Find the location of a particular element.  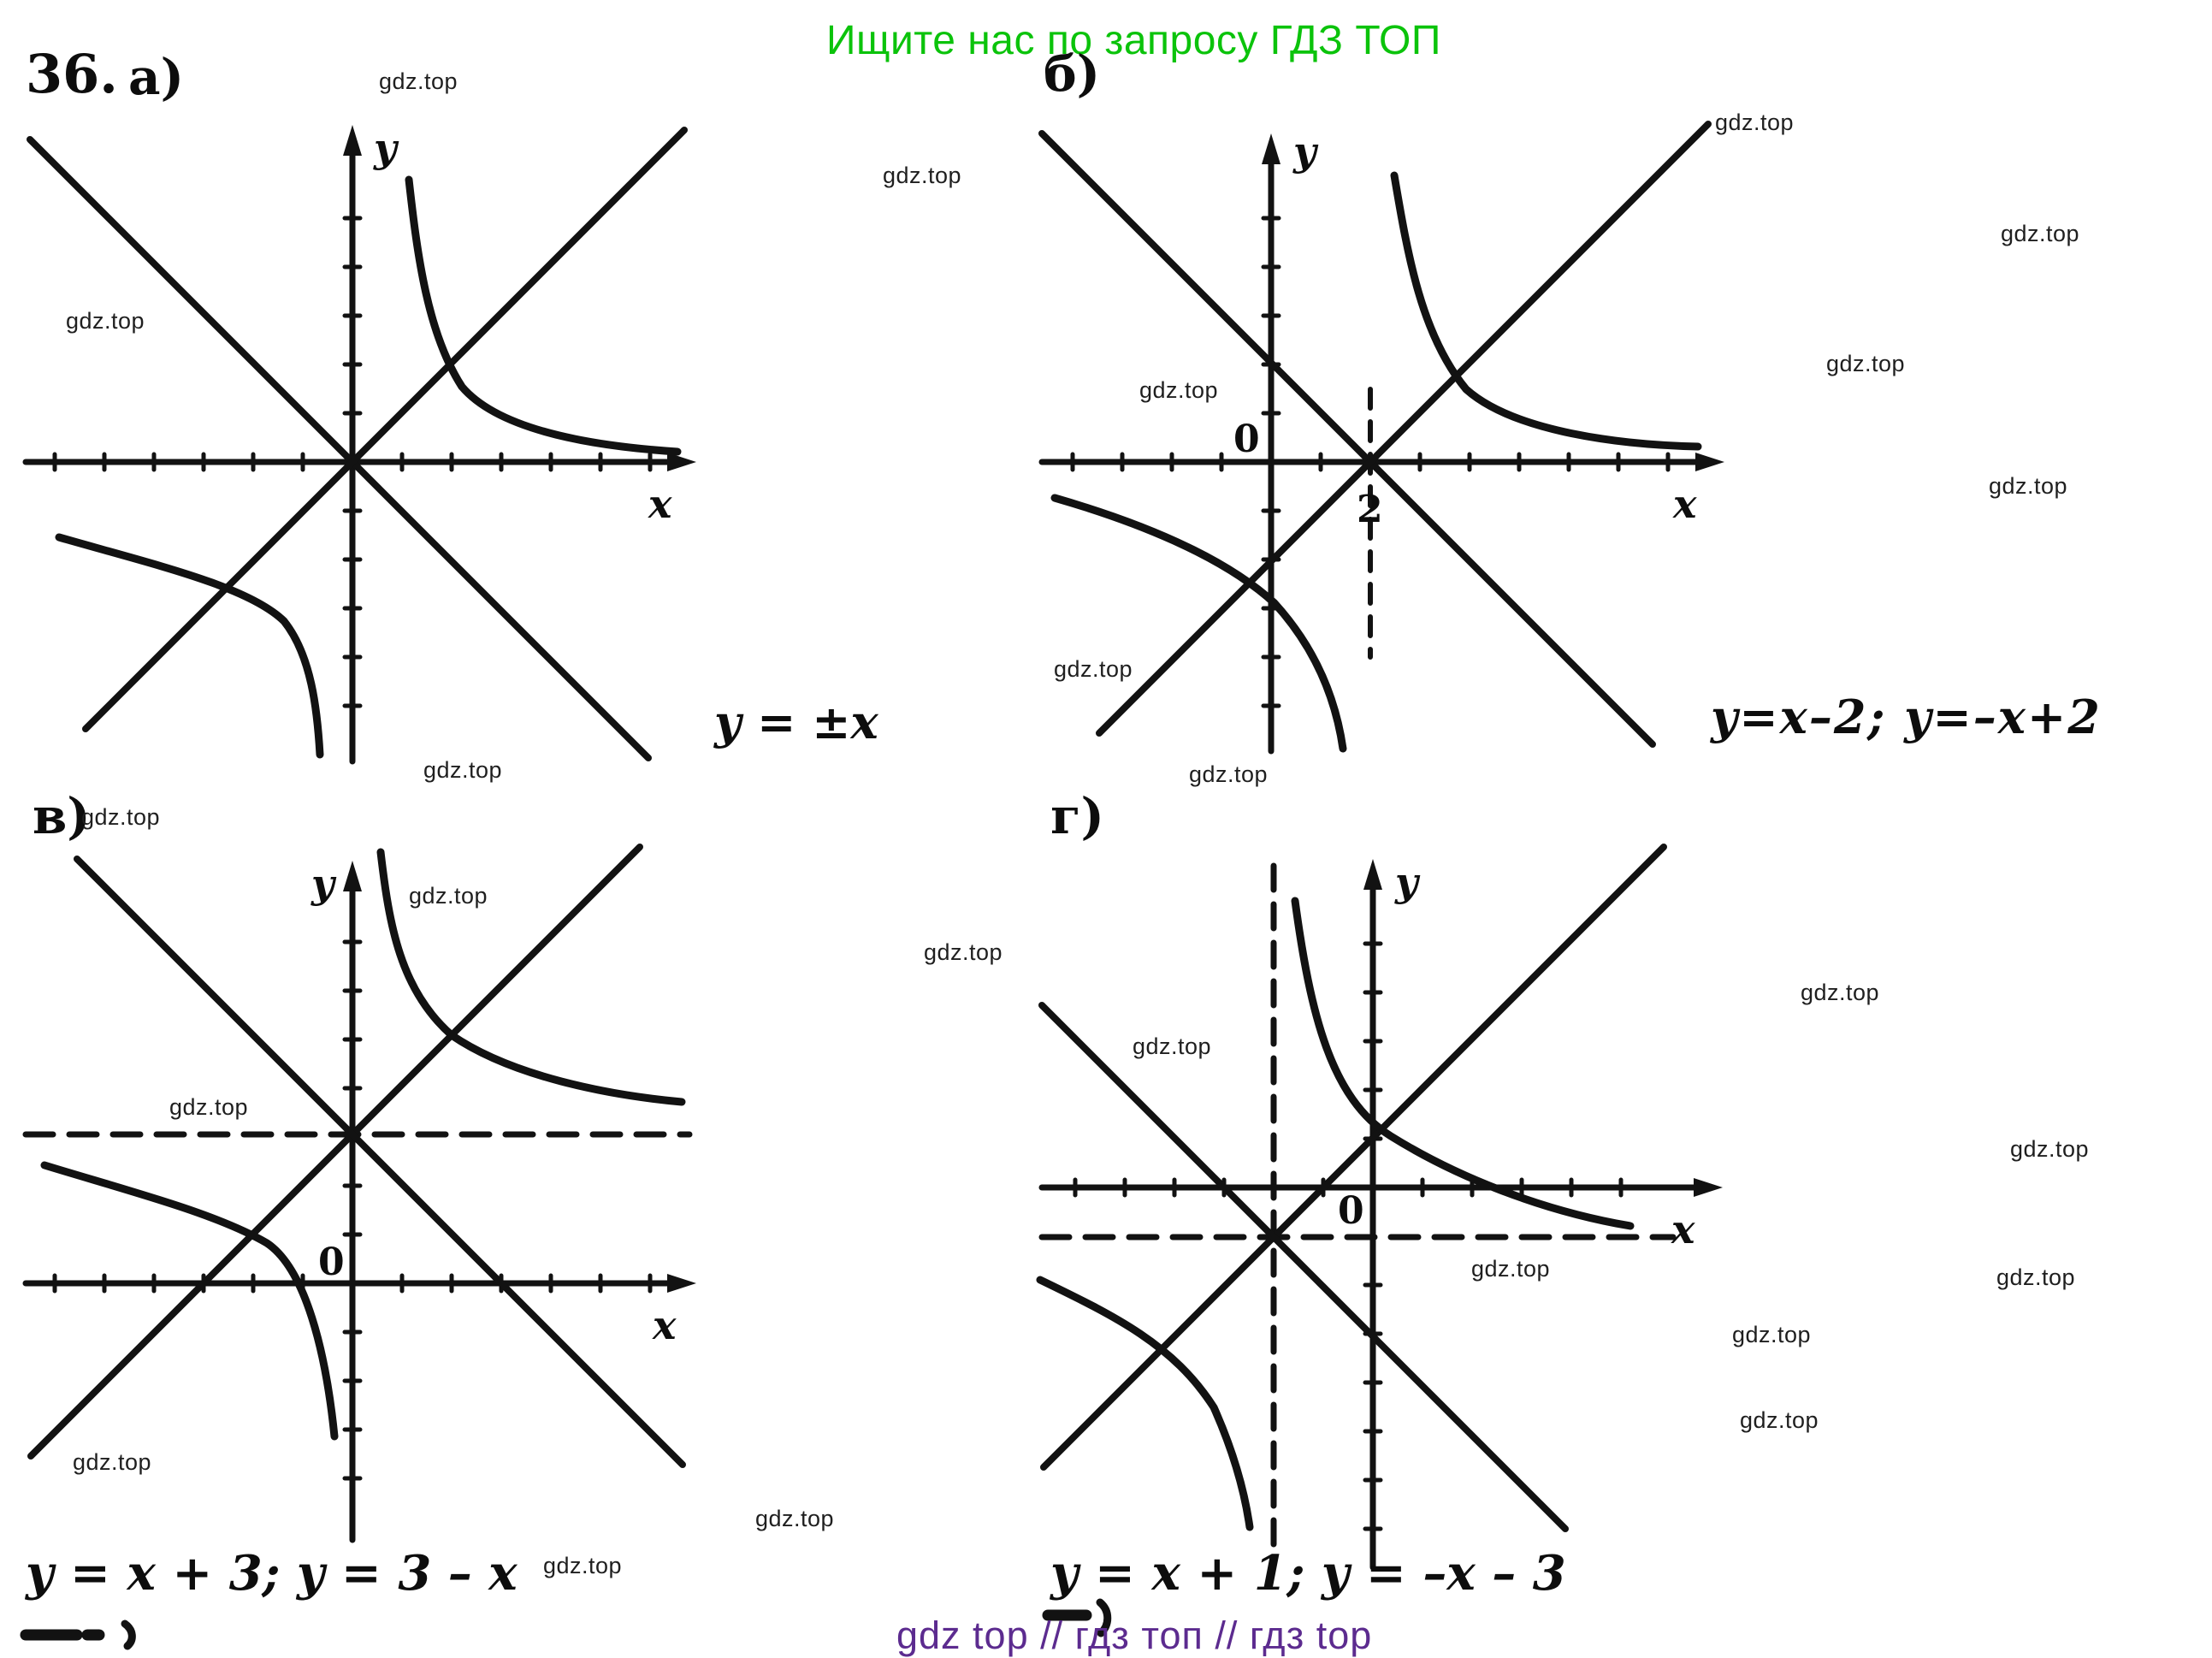

panel-label-v: в) is located at coordinates (62, 816).